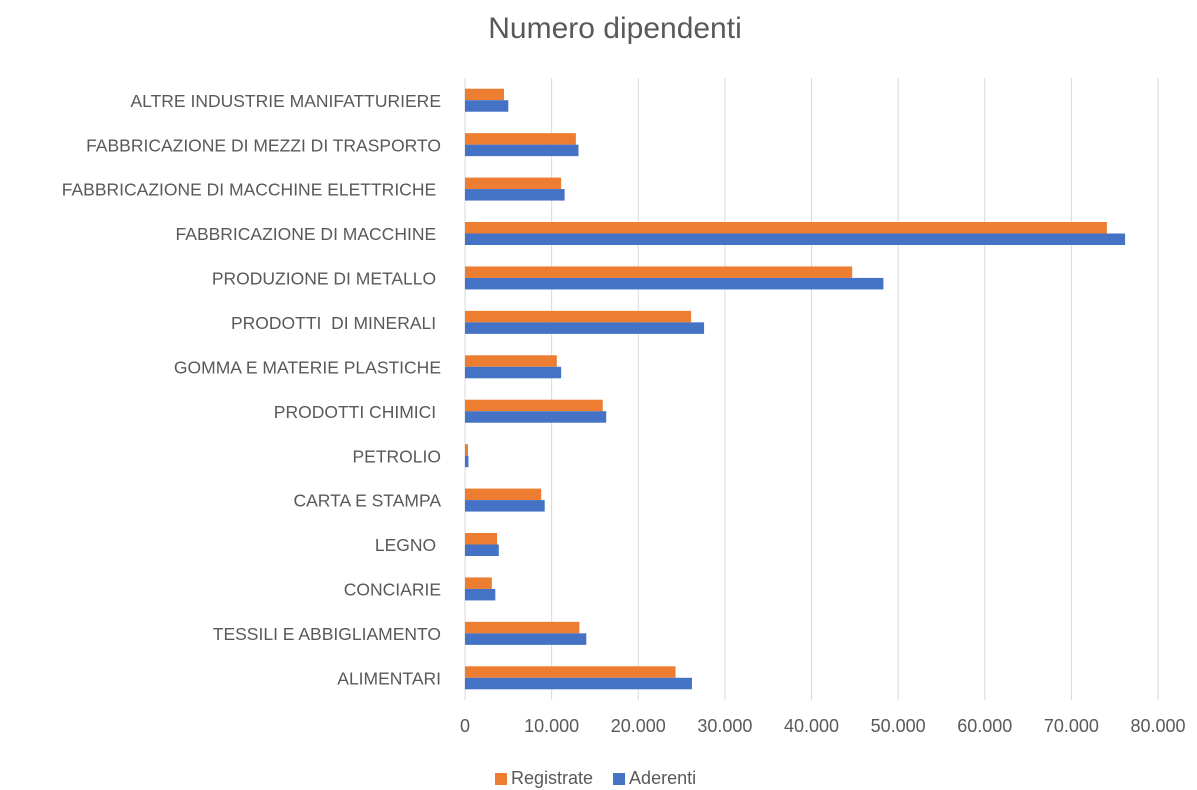 Image resolution: width=1197 pixels, height=790 pixels. What do you see at coordinates (662, 778) in the screenshot?
I see `legend-label: Aderenti` at bounding box center [662, 778].